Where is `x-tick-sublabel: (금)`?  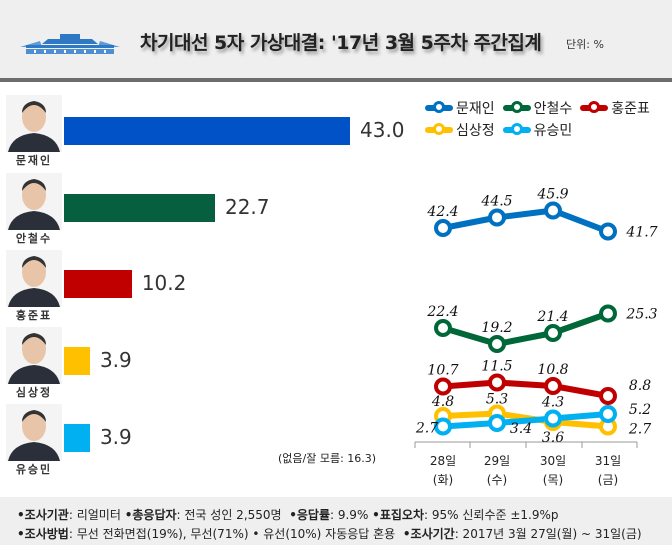
x-tick-sublabel: (금) is located at coordinates (608, 480).